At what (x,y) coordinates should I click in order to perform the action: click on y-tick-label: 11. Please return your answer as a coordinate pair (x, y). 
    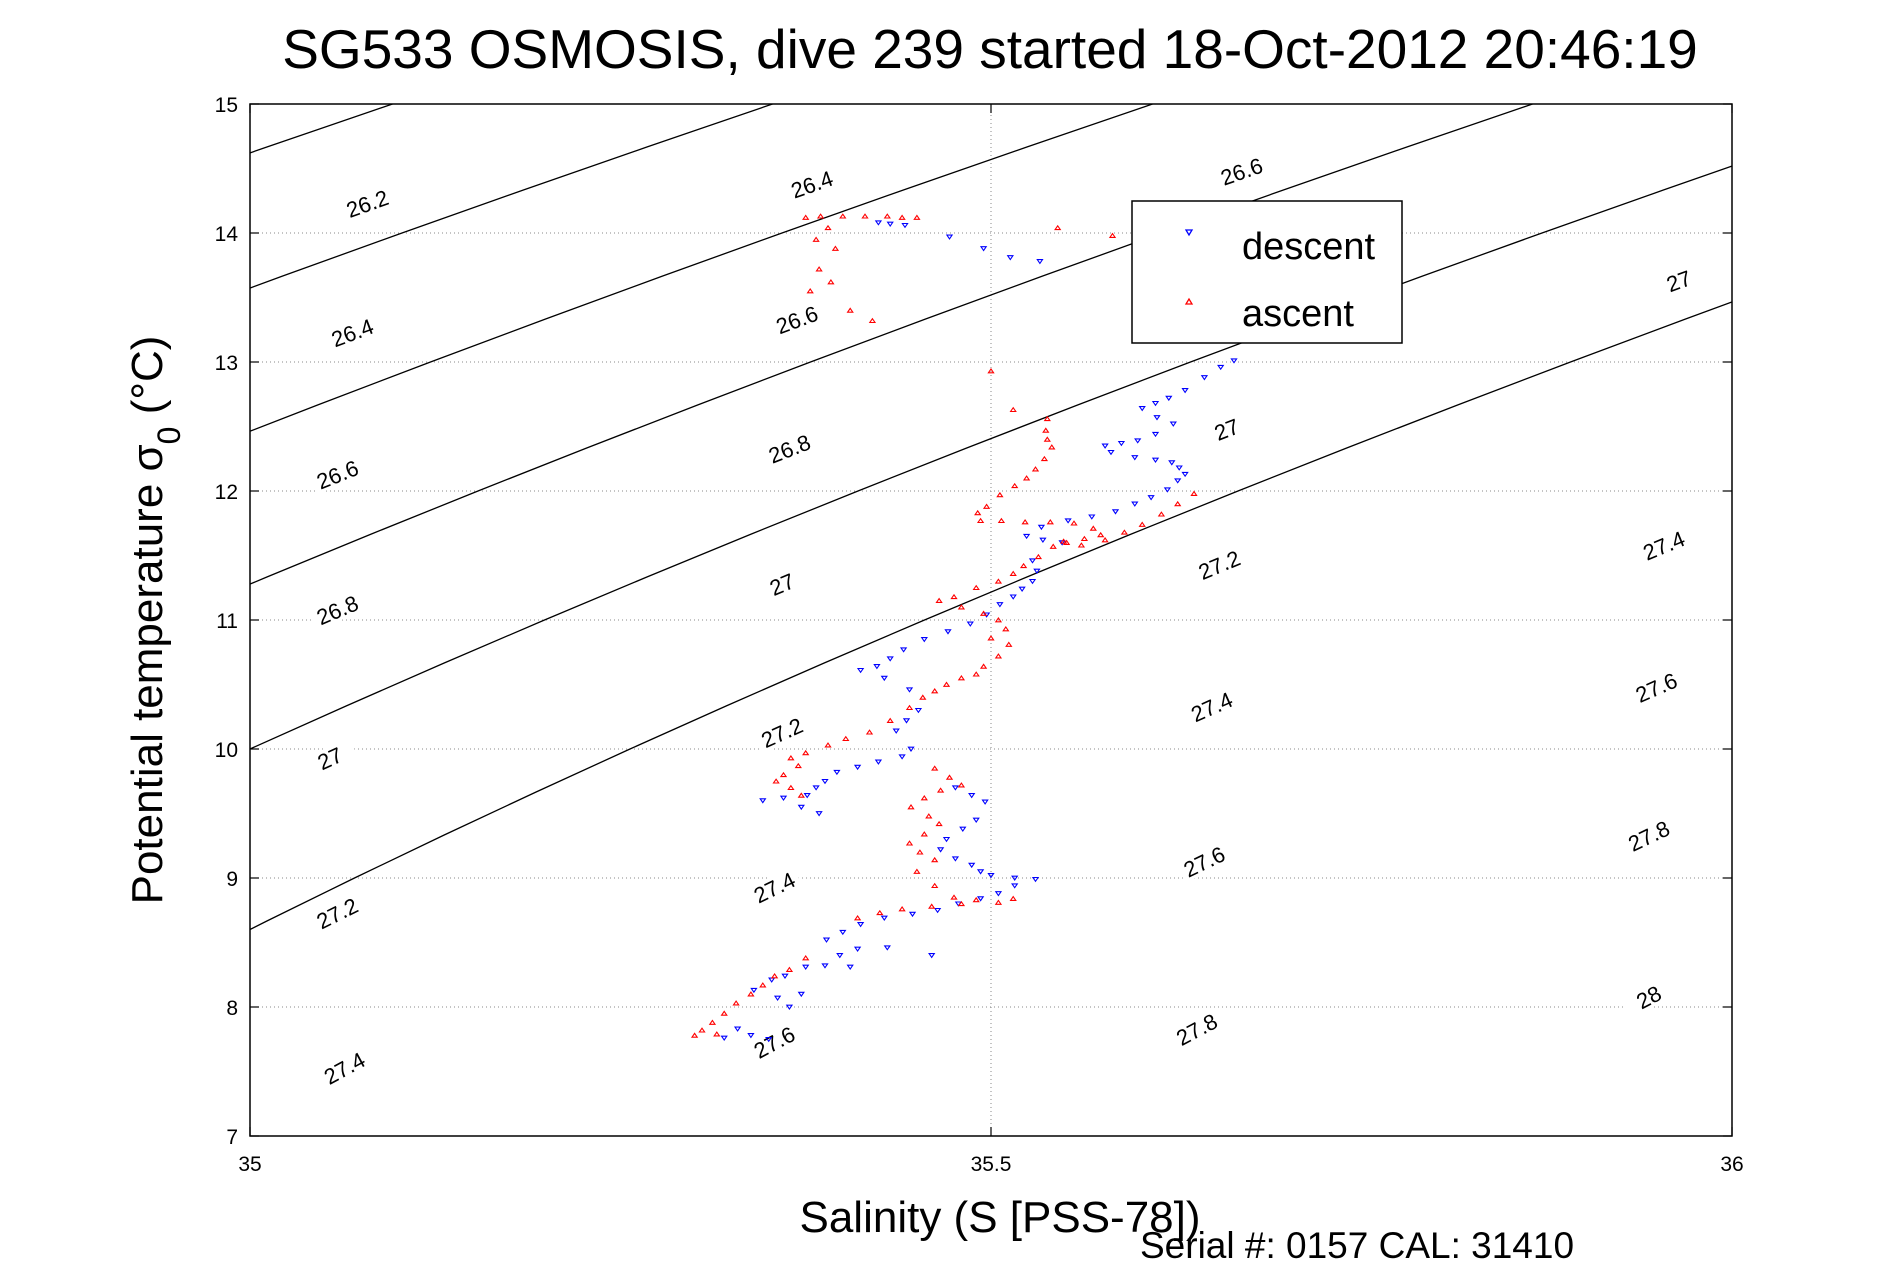
    Looking at the image, I should click on (227, 621).